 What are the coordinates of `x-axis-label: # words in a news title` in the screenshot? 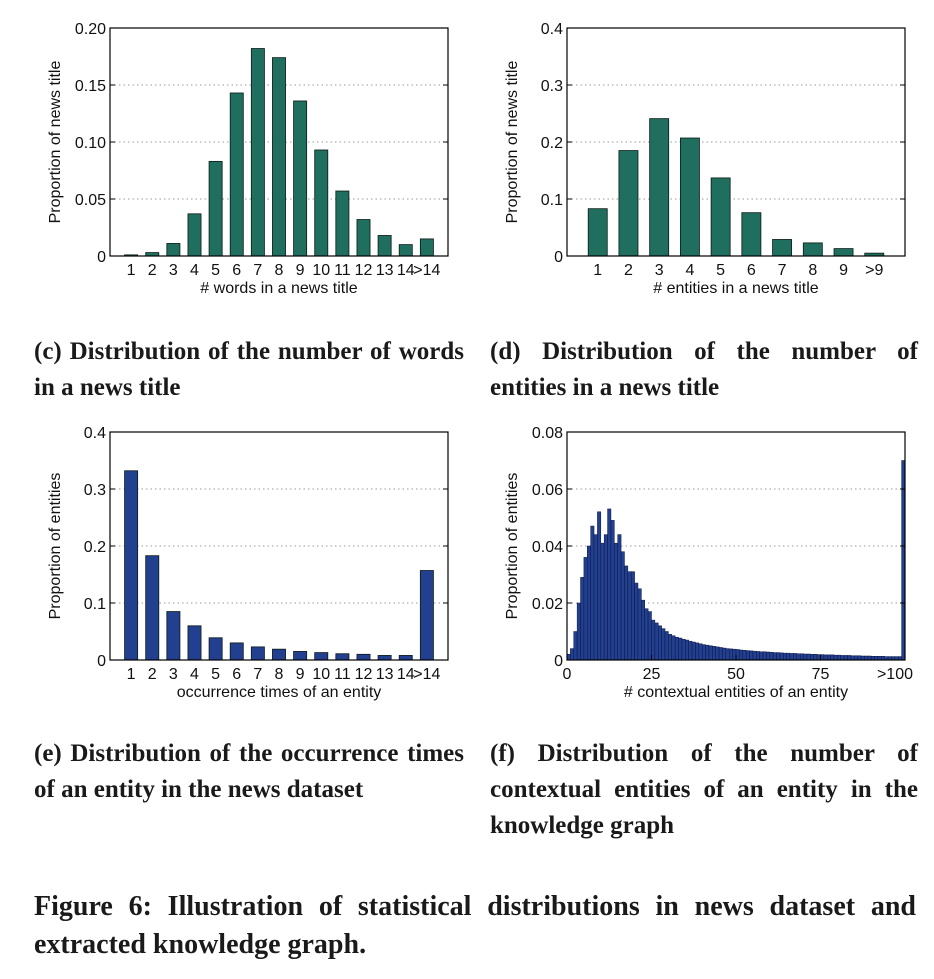 It's located at (279, 288).